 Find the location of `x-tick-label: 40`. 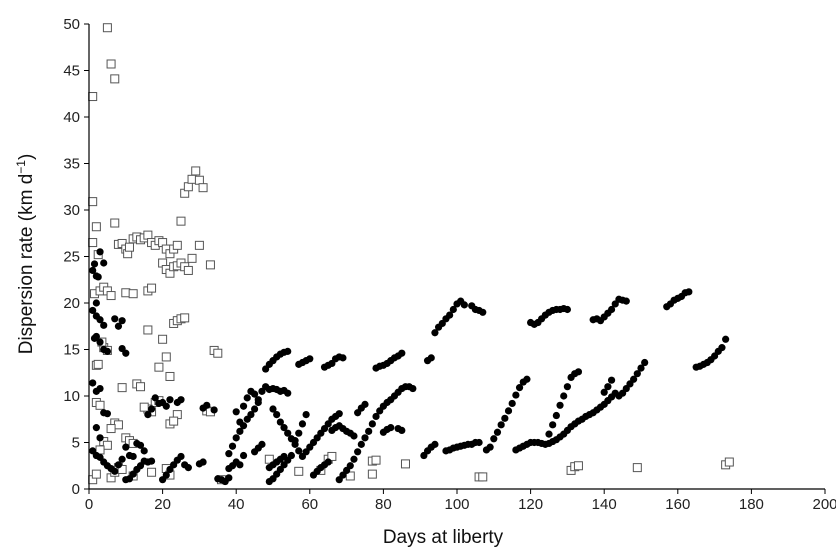

x-tick-label: 40 is located at coordinates (236, 504).